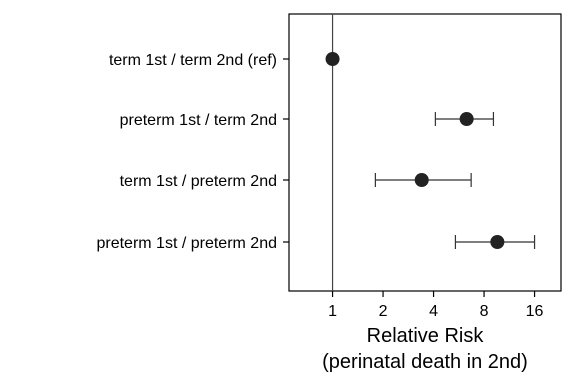 This screenshot has width=573, height=379. Describe the element at coordinates (433, 311) in the screenshot. I see `x-tick-label: 4` at that location.